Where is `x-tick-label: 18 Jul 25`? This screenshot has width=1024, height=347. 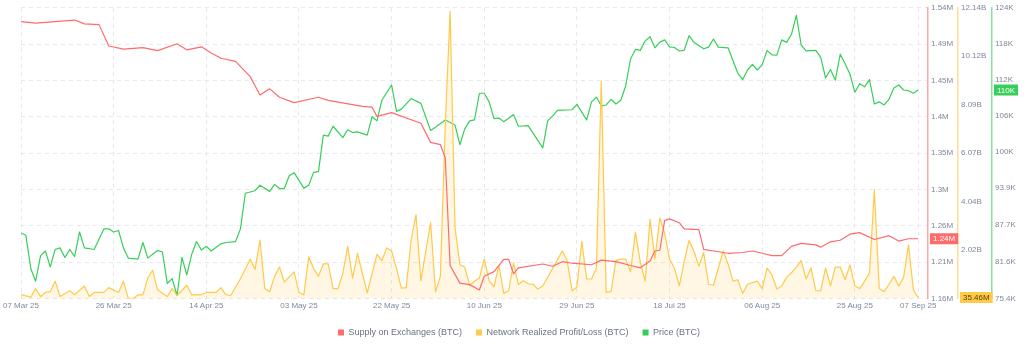
x-tick-label: 18 Jul 25 is located at coordinates (670, 306).